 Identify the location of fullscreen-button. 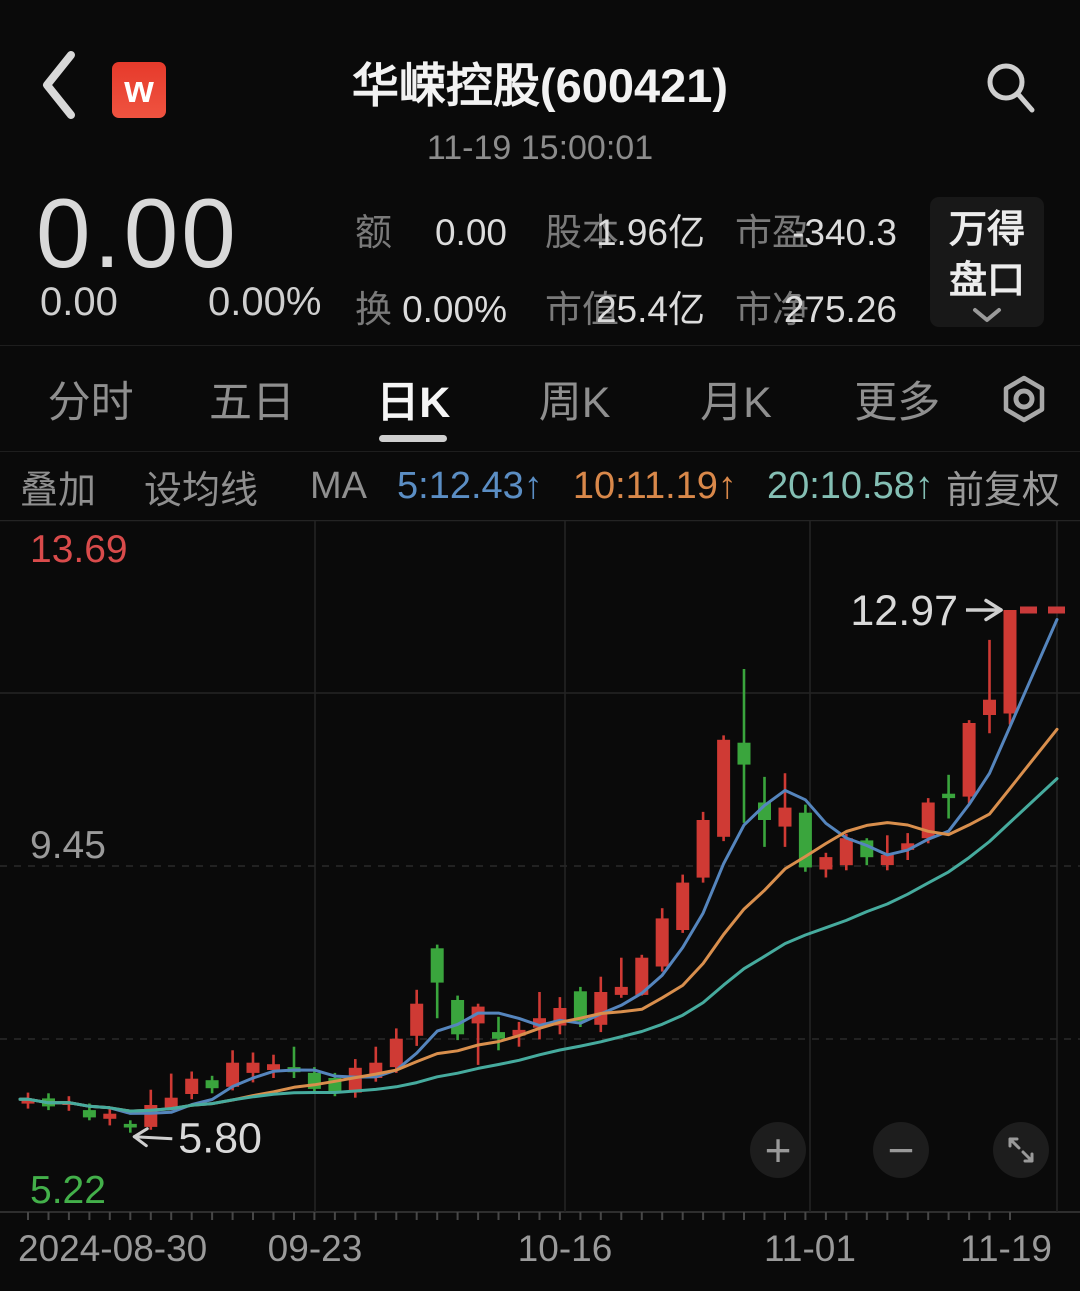
(1021, 1150).